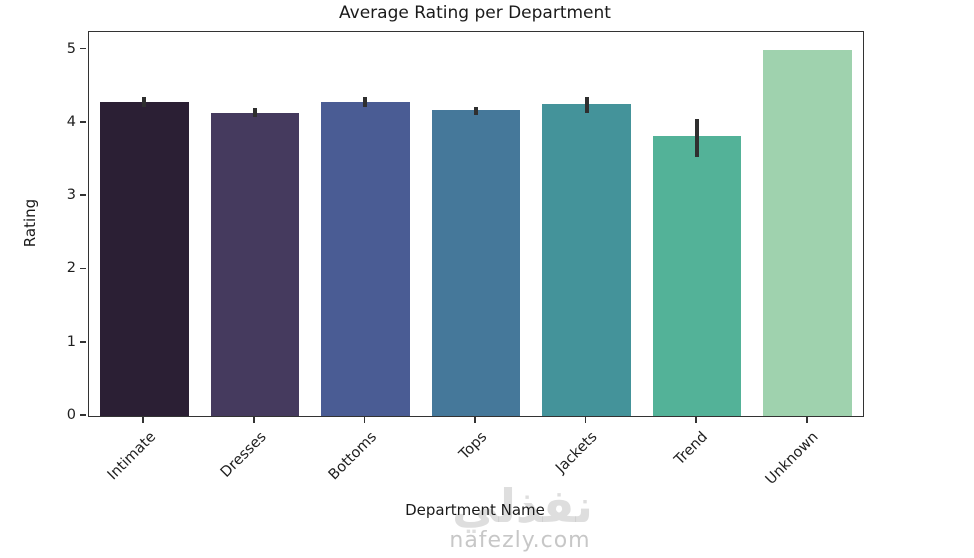  What do you see at coordinates (697, 138) in the screenshot?
I see `error-bar-trend` at bounding box center [697, 138].